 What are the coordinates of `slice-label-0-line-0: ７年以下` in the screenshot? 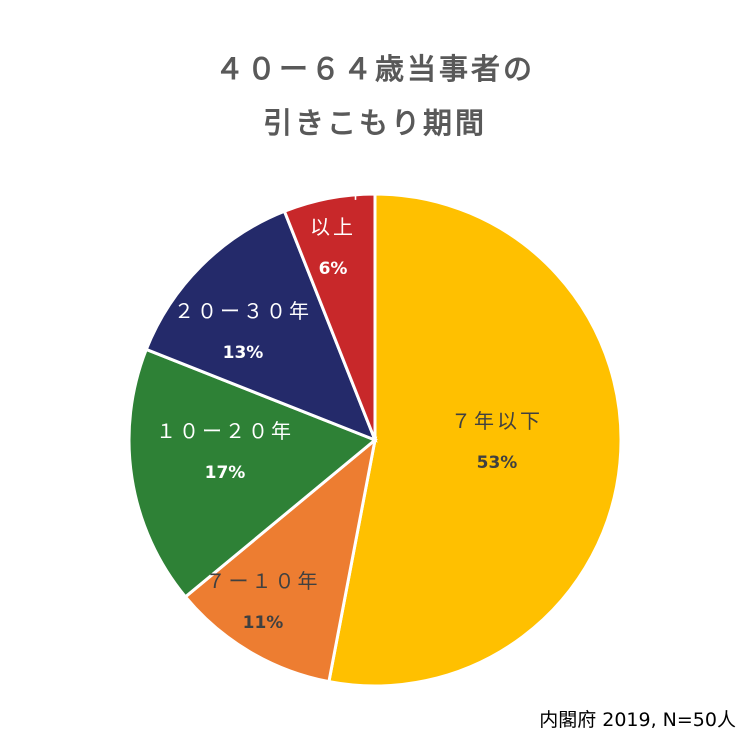 It's located at (497, 421).